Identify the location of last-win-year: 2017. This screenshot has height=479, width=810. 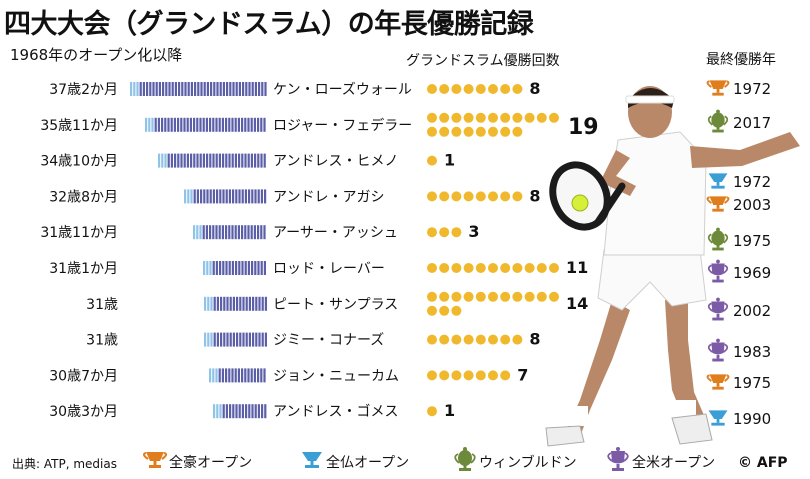
(752, 123).